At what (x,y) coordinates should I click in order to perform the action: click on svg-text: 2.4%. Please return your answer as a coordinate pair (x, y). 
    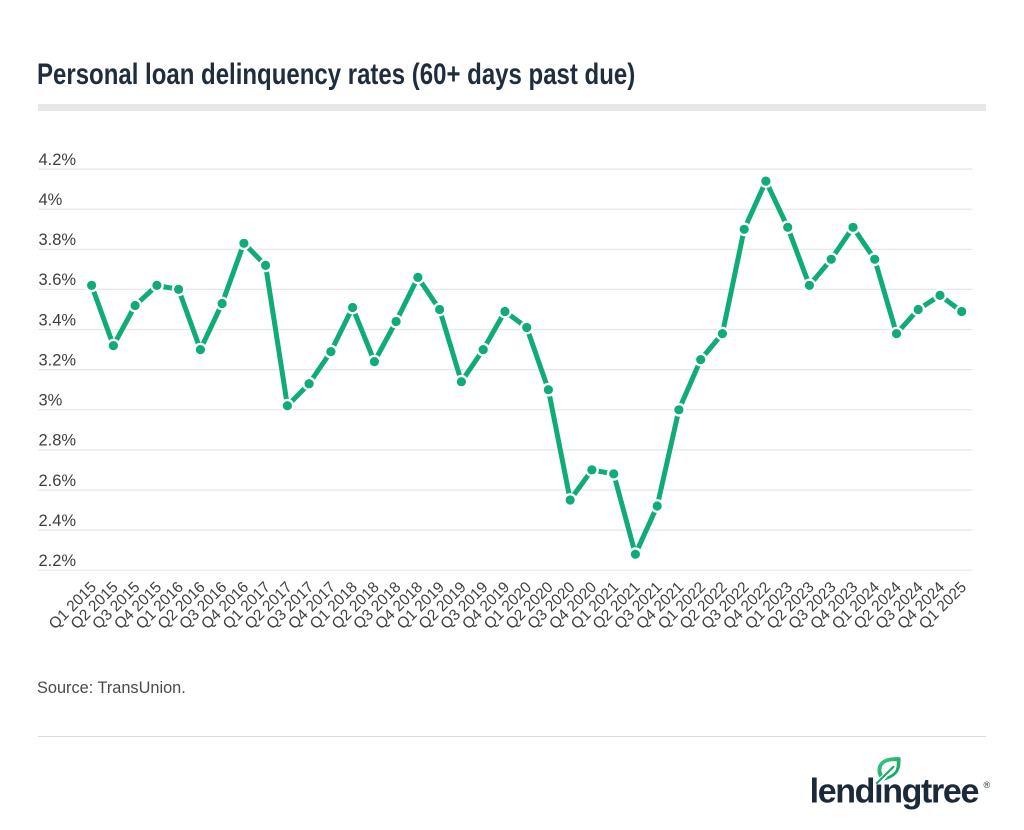
    Looking at the image, I should click on (58, 521).